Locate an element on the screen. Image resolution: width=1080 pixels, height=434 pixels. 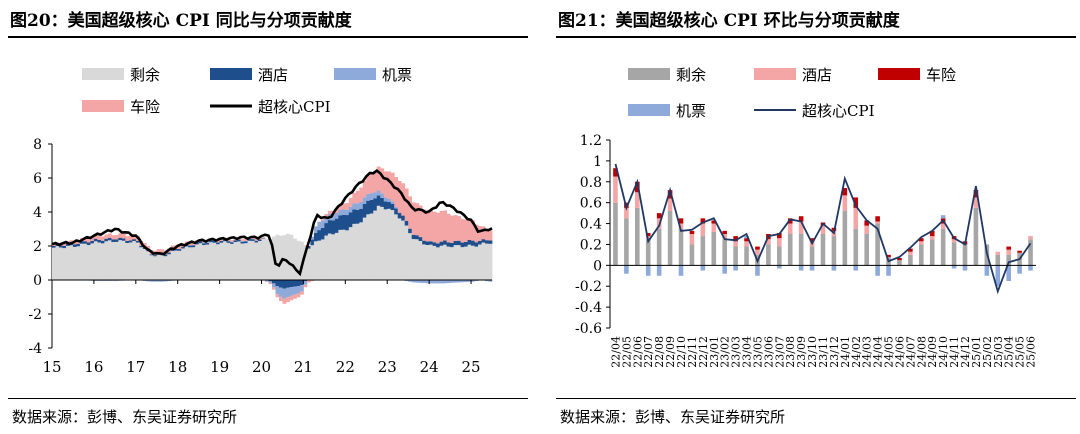
bar-airfare is located at coordinates (779, 267).